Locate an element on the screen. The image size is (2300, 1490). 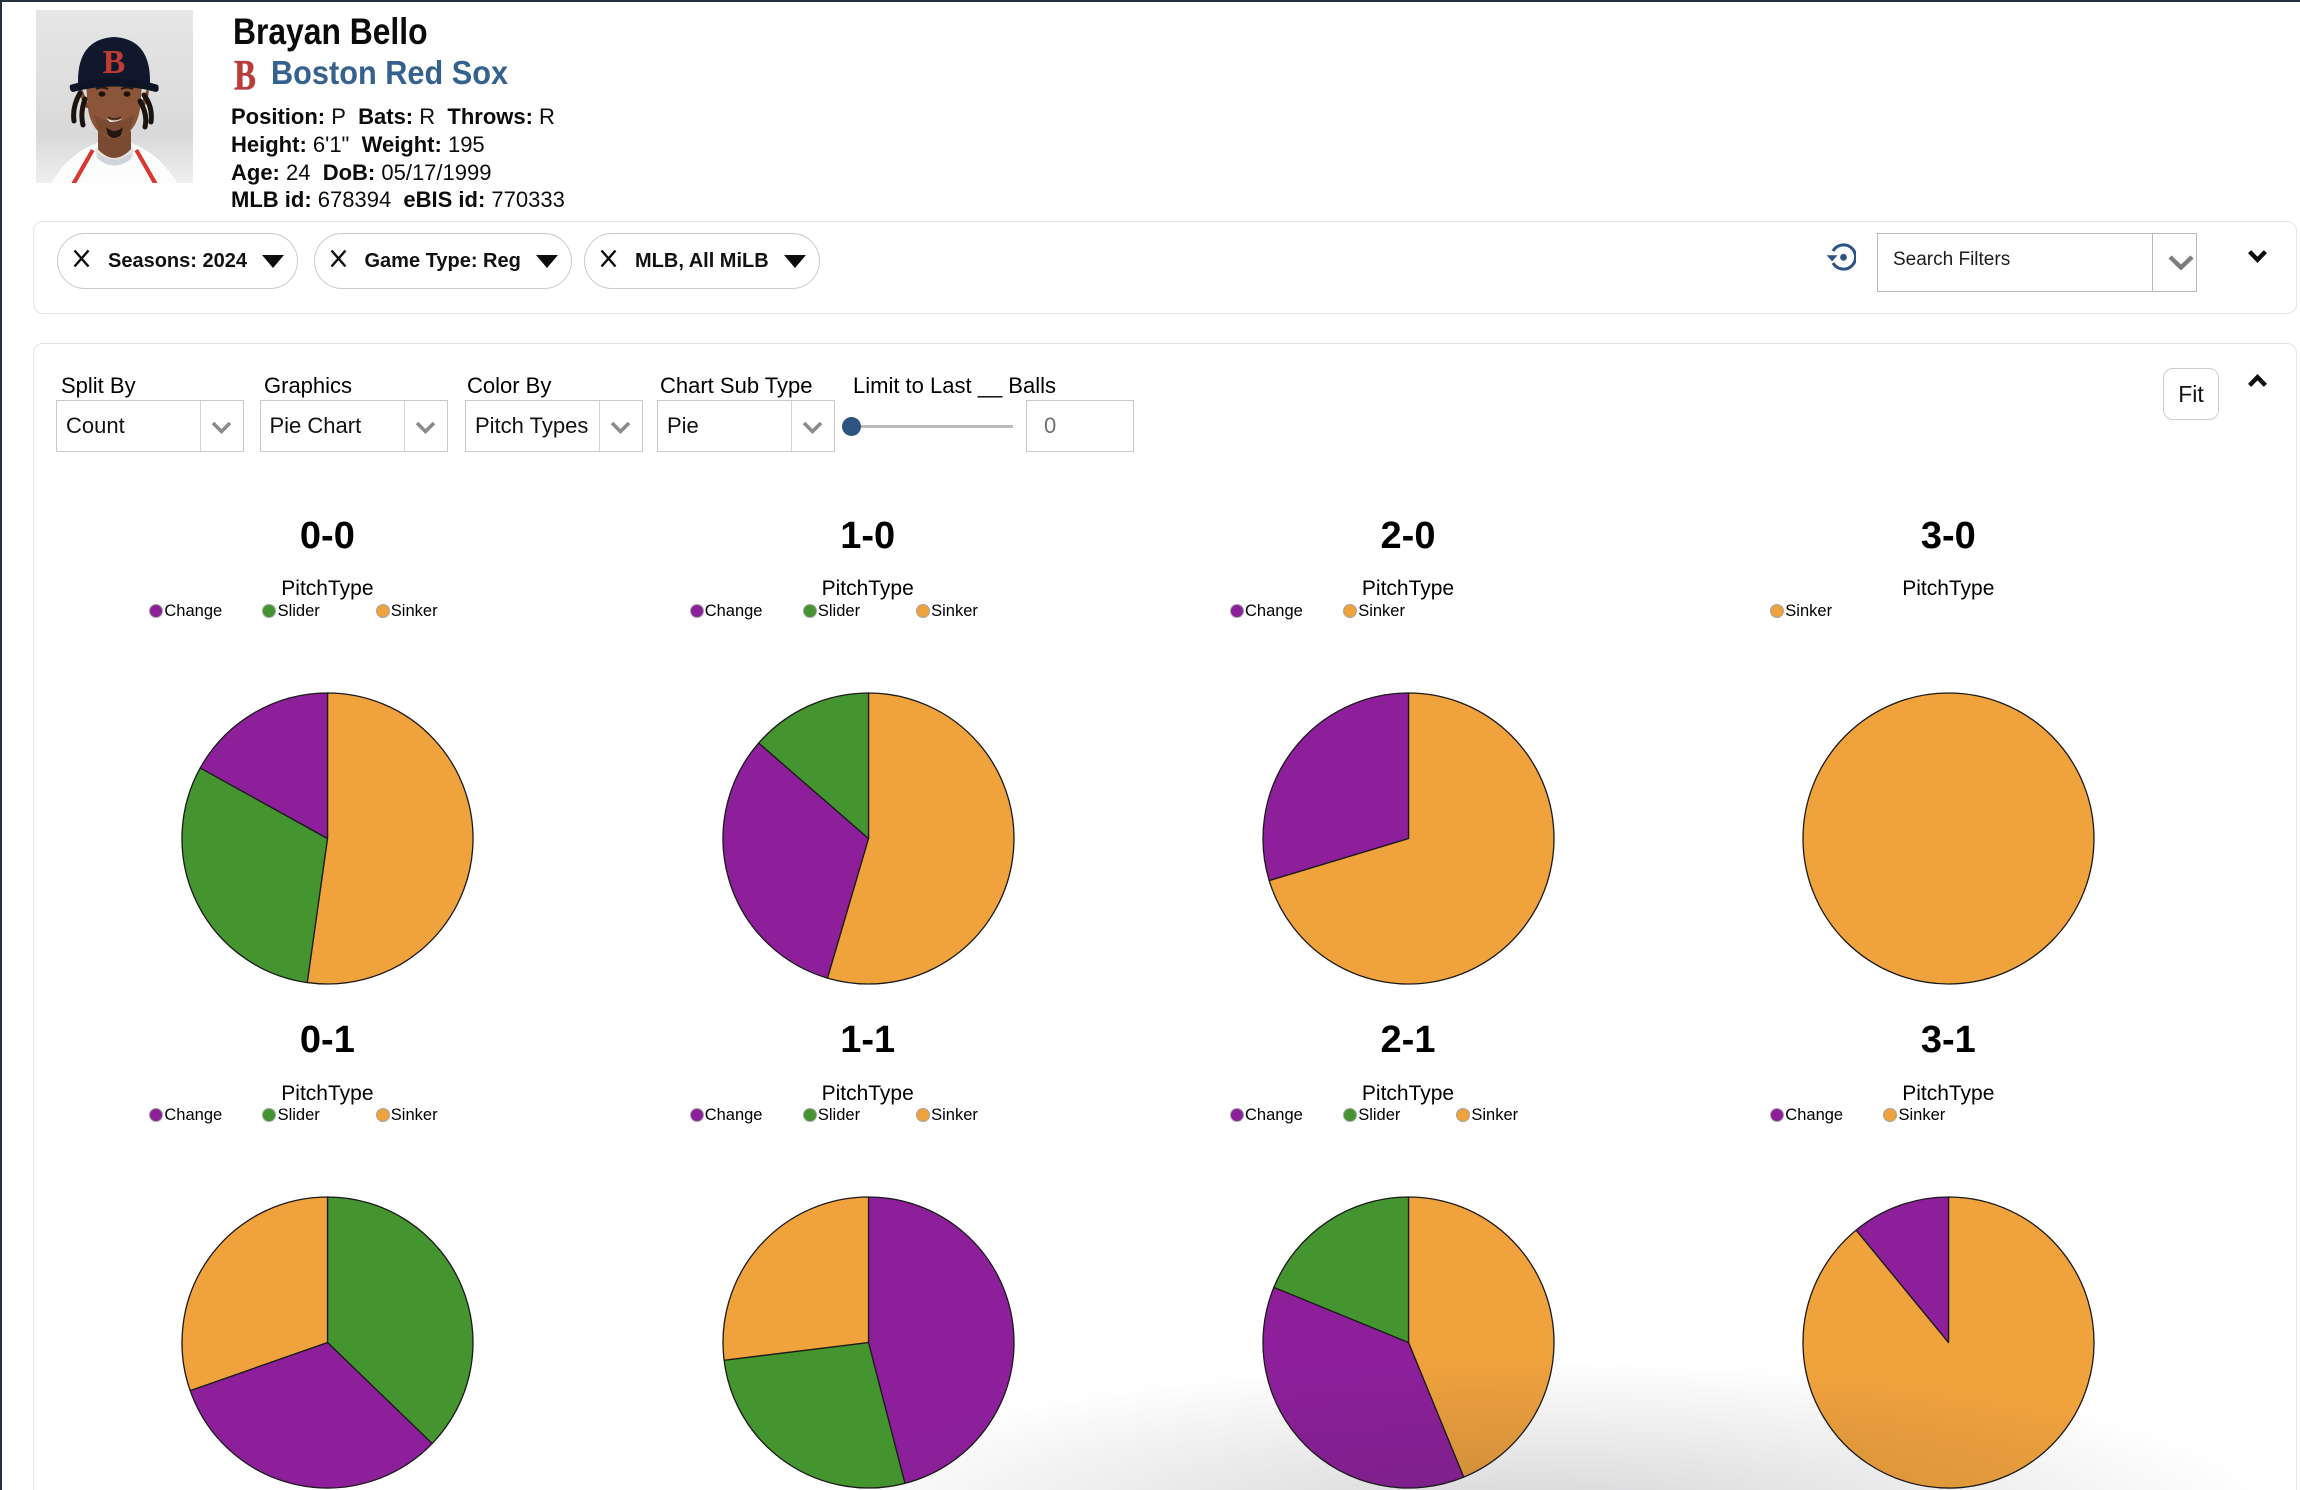
svg-text: B is located at coordinates (114, 62).